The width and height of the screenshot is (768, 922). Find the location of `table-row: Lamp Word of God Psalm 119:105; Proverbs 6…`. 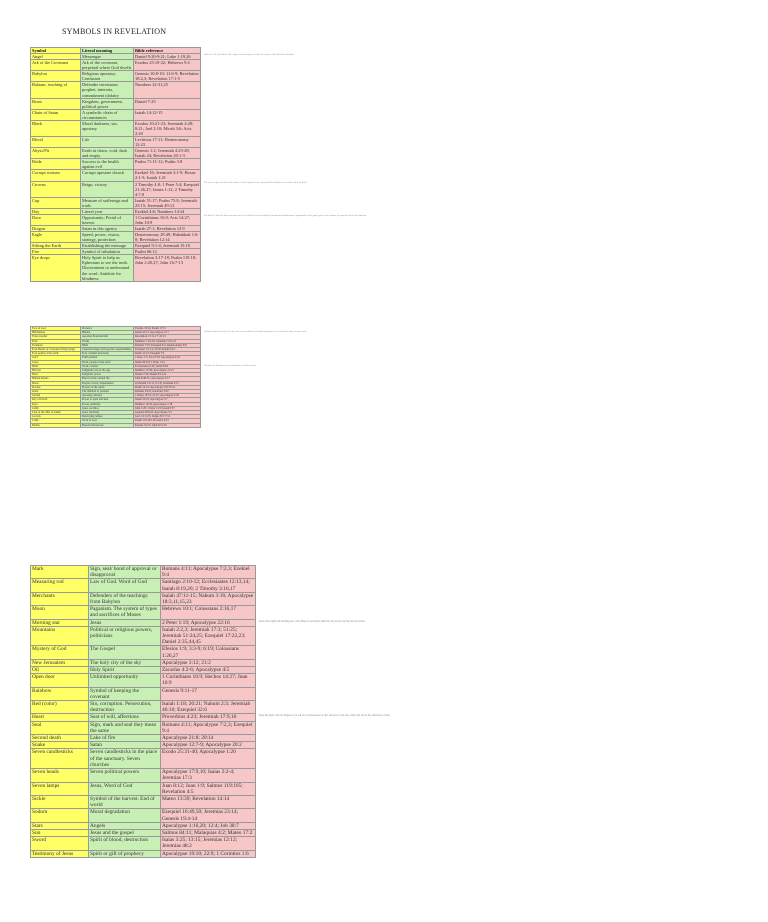

table-row: Lamp Word of God Psalm 119:105; Proverbs 6… is located at coordinates (116, 421).